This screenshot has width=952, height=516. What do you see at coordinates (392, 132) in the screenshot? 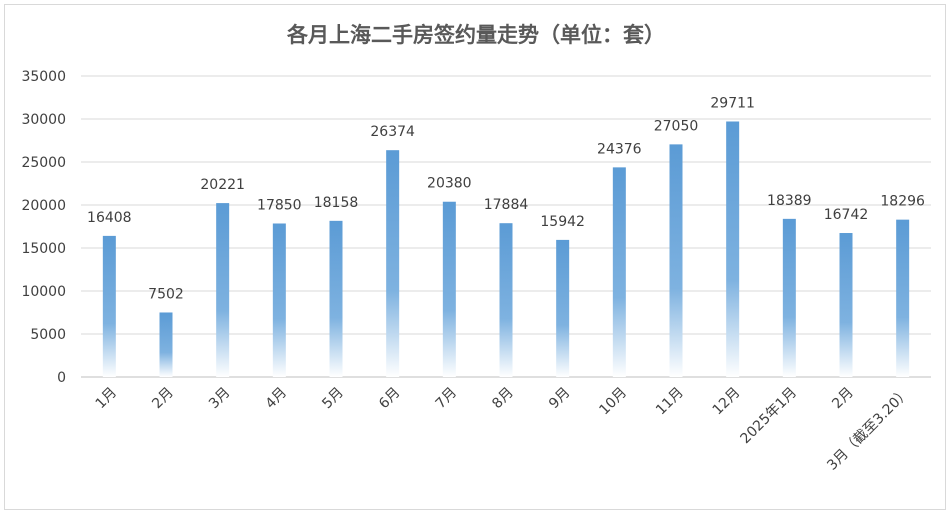
I see `data-label: 26374` at bounding box center [392, 132].